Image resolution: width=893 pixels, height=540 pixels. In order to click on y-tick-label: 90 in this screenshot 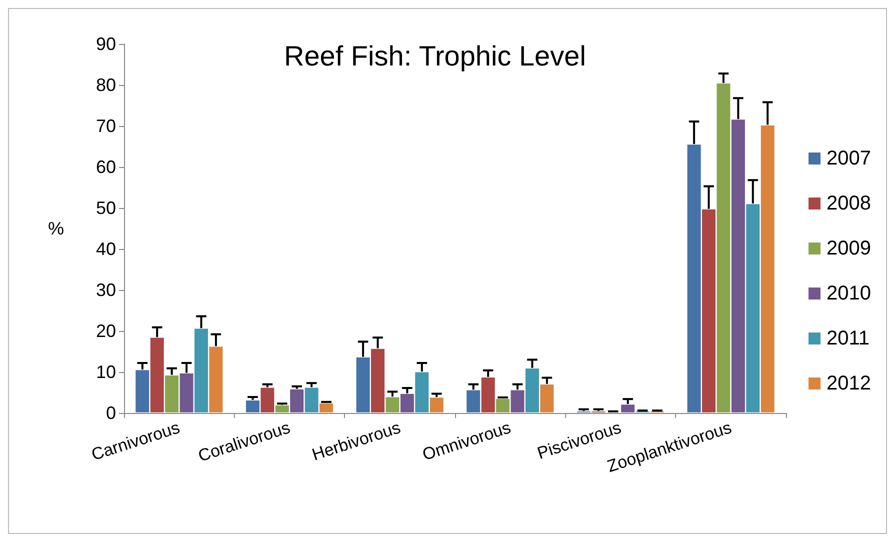, I will do `click(106, 44)`.